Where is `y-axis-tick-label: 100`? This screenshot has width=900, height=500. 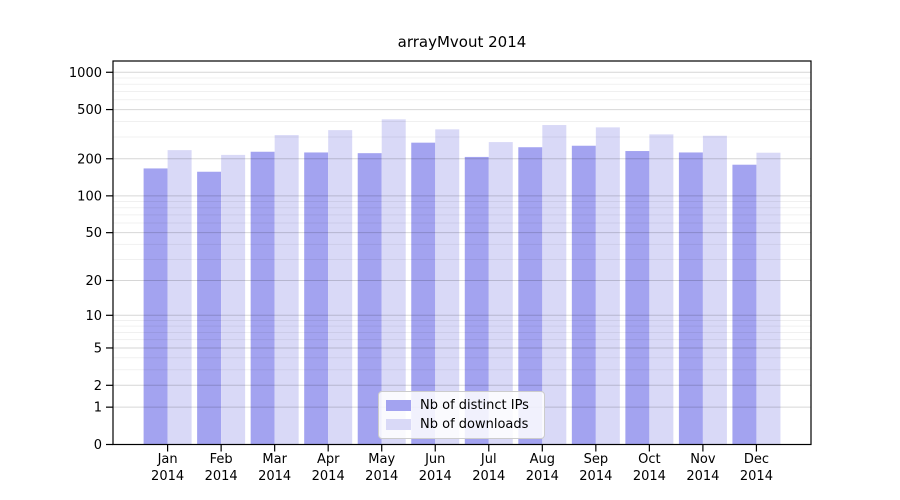 y-axis-tick-label: 100 is located at coordinates (89, 196).